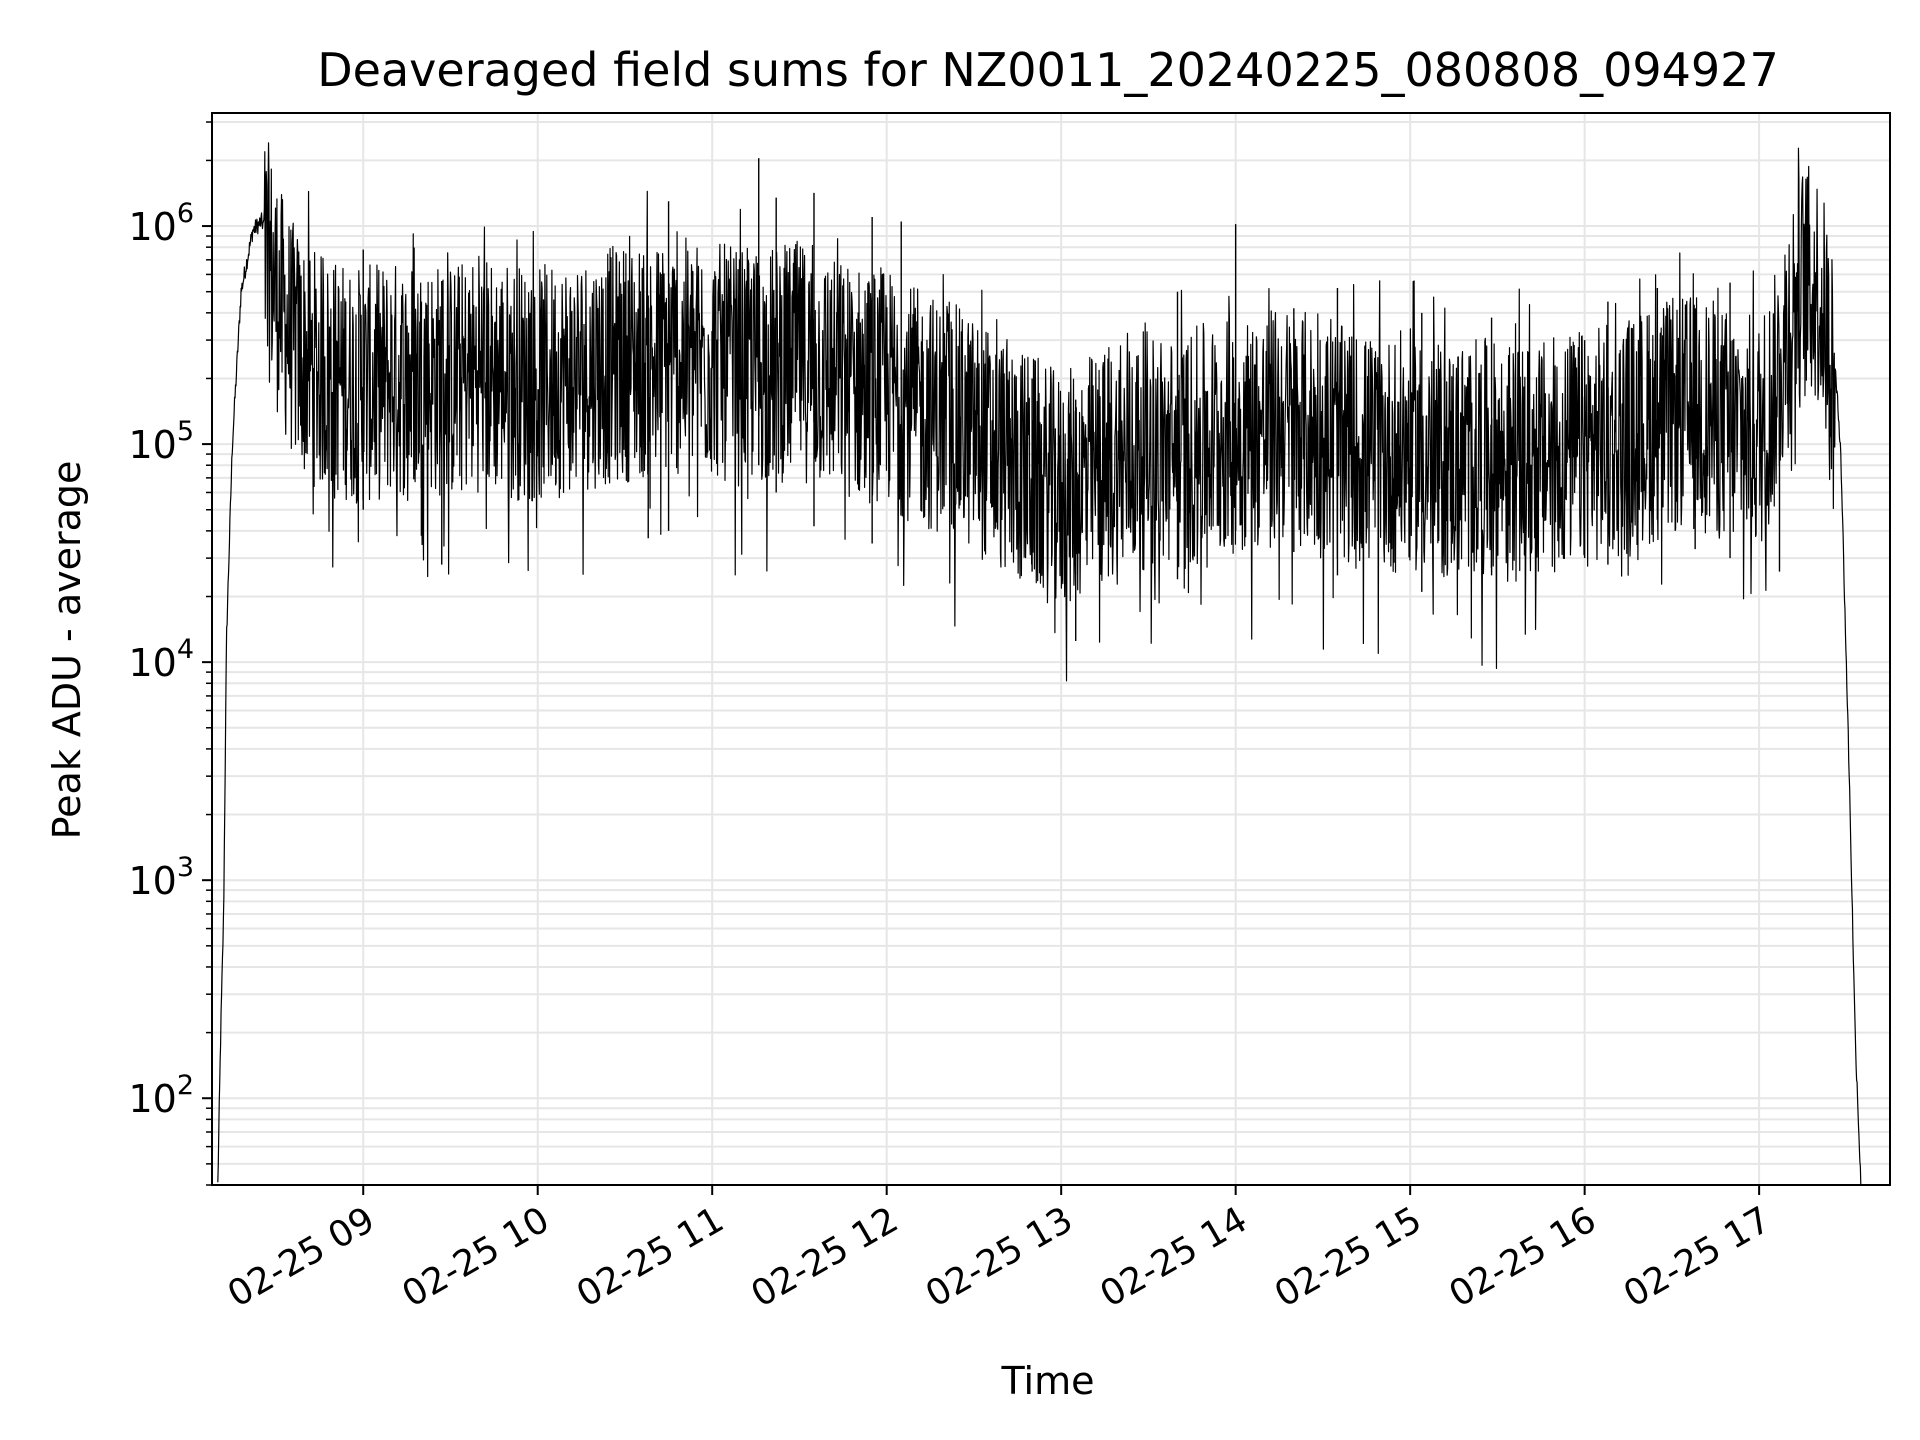 This screenshot has height=1440, width=1920. I want to click on y-axis-ticks: 10² 10³ 10⁴ 10⁵ 10⁶, so click(170, 653).